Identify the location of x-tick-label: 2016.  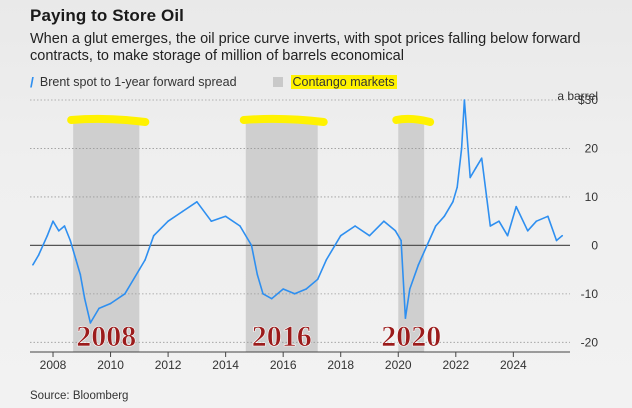
(283, 365).